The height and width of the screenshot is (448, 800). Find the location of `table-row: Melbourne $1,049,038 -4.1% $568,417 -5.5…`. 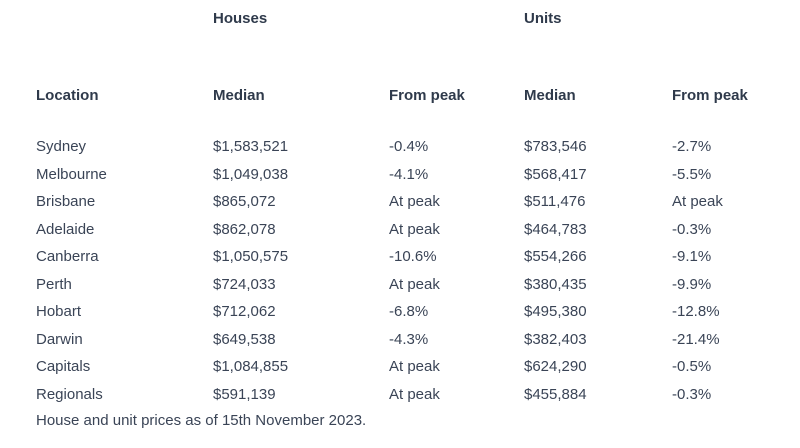

table-row: Melbourne $1,049,038 -4.1% $568,417 -5.5… is located at coordinates (400, 176).